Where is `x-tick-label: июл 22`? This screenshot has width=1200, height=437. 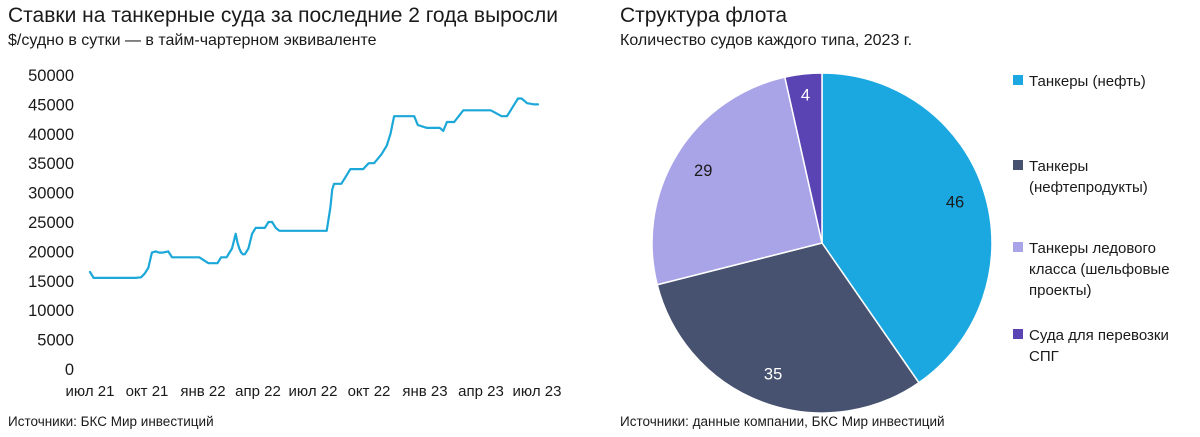
x-tick-label: июл 22 is located at coordinates (313, 391).